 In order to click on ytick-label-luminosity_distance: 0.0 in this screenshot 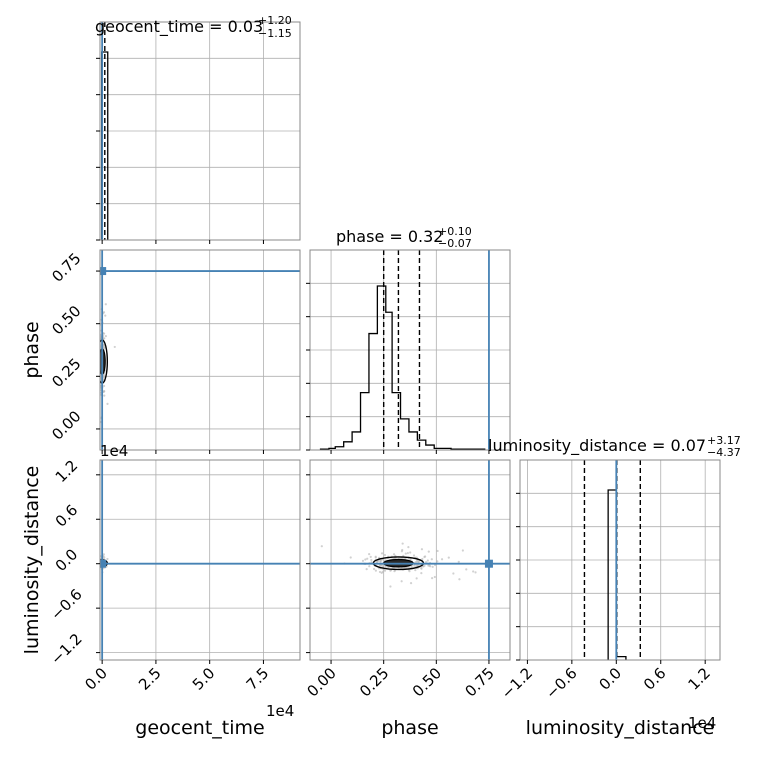, I will do `click(67, 560)`.